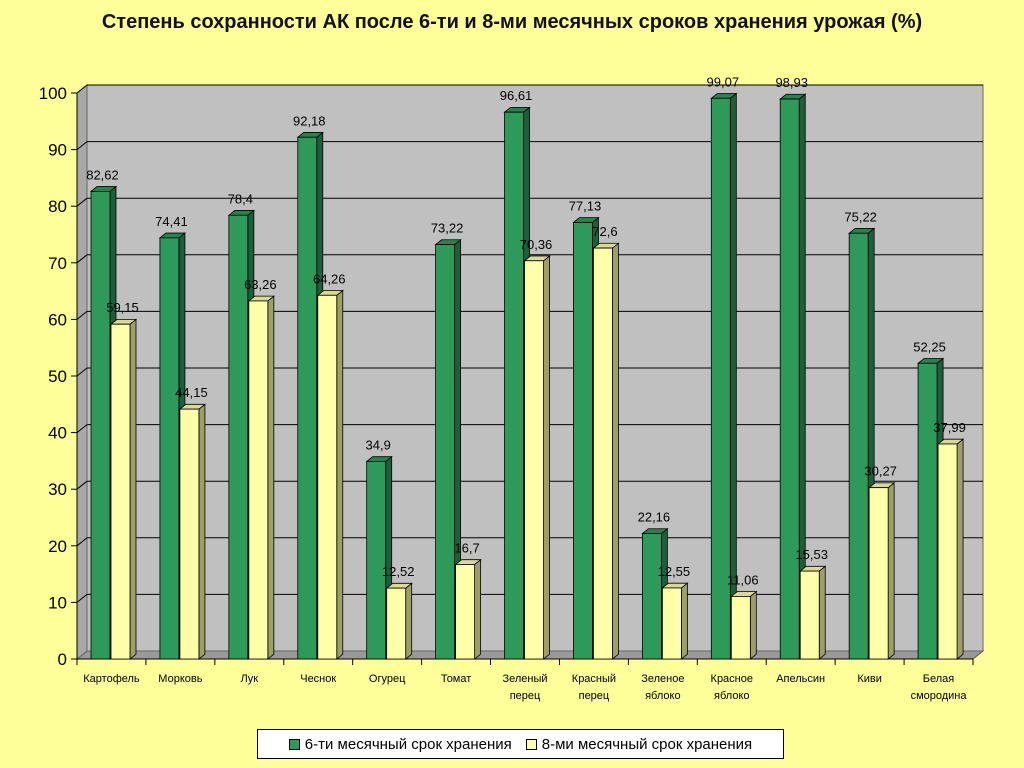 The height and width of the screenshot is (768, 1024). What do you see at coordinates (536, 244) in the screenshot?
I see `data-label: 70,36` at bounding box center [536, 244].